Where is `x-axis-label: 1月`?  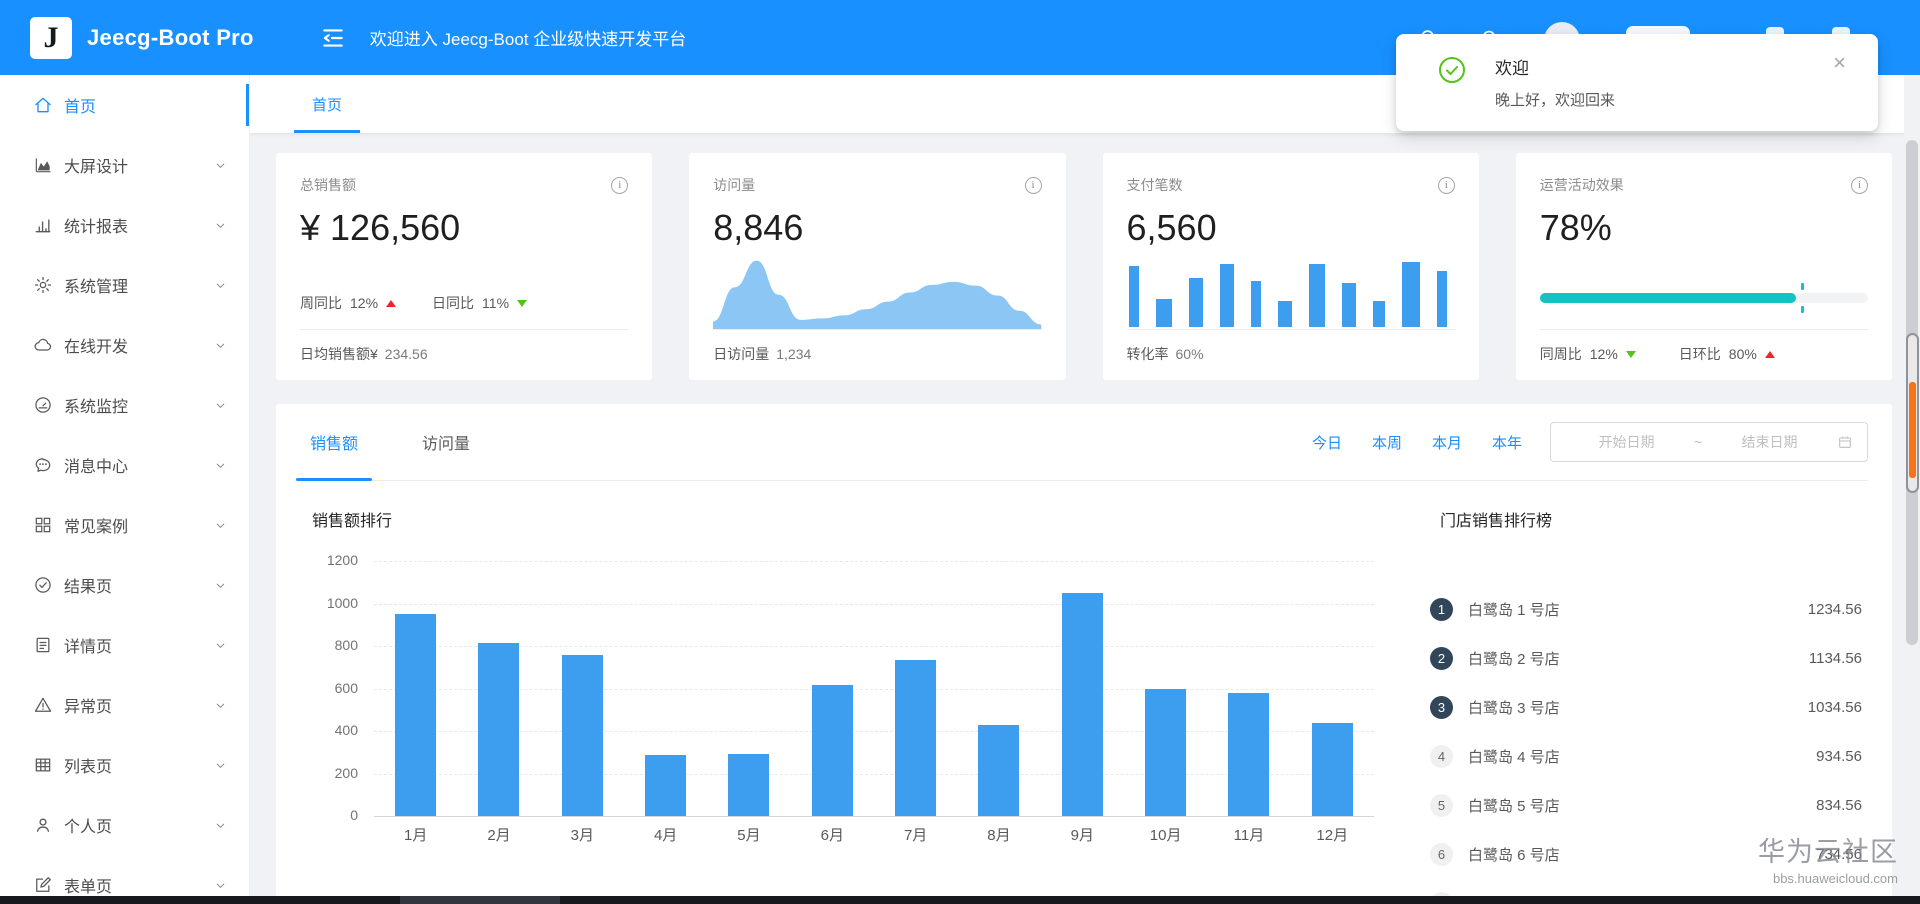 x-axis-label: 1月 is located at coordinates (415, 835).